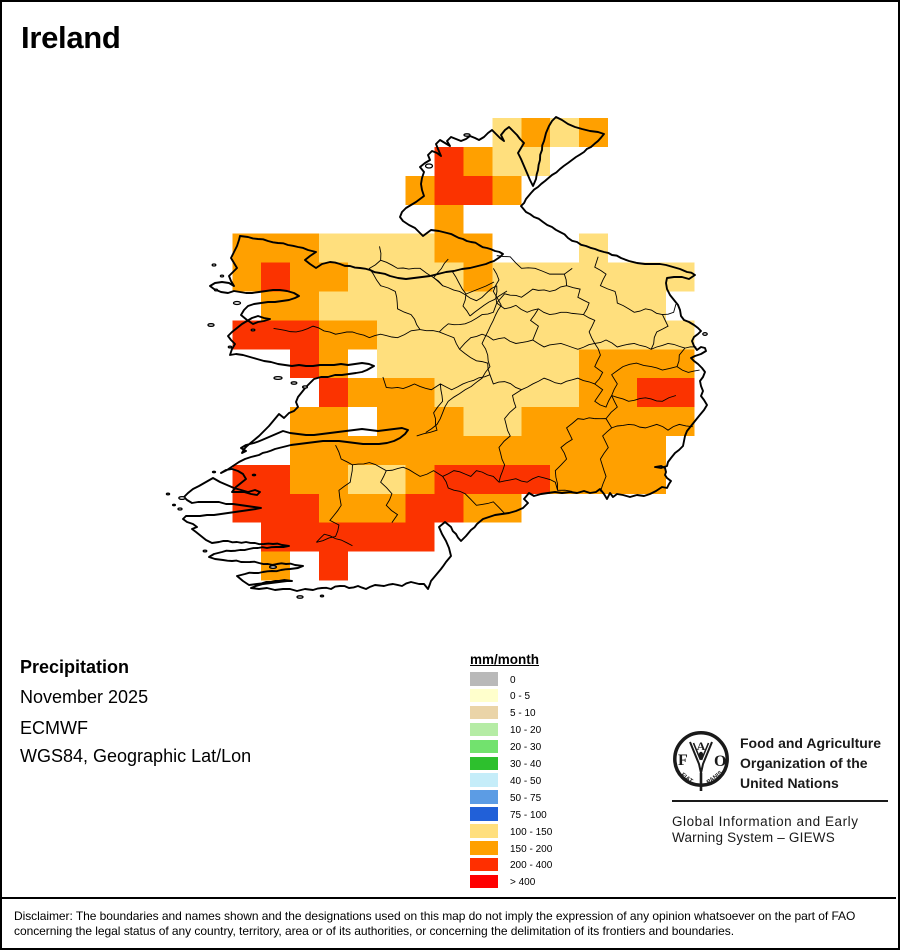 The height and width of the screenshot is (950, 900). Describe the element at coordinates (683, 760) in the screenshot. I see `svg-text: F` at that location.